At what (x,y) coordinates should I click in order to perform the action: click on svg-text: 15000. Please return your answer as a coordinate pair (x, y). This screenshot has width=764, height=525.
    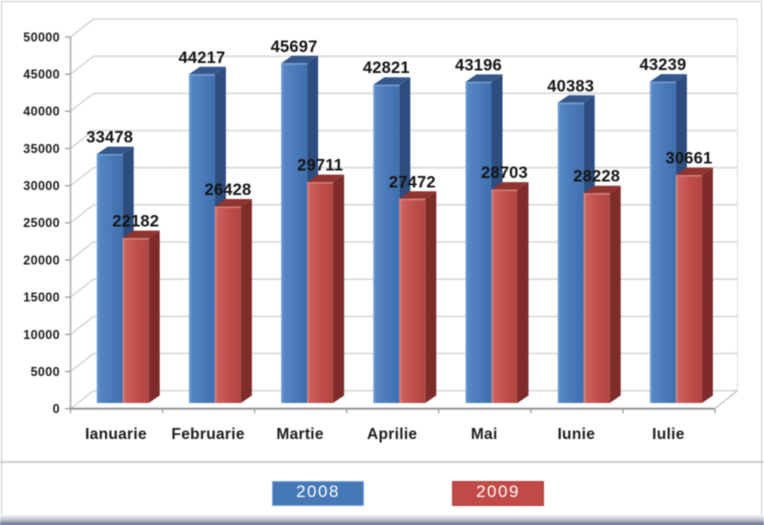
    Looking at the image, I should click on (41, 298).